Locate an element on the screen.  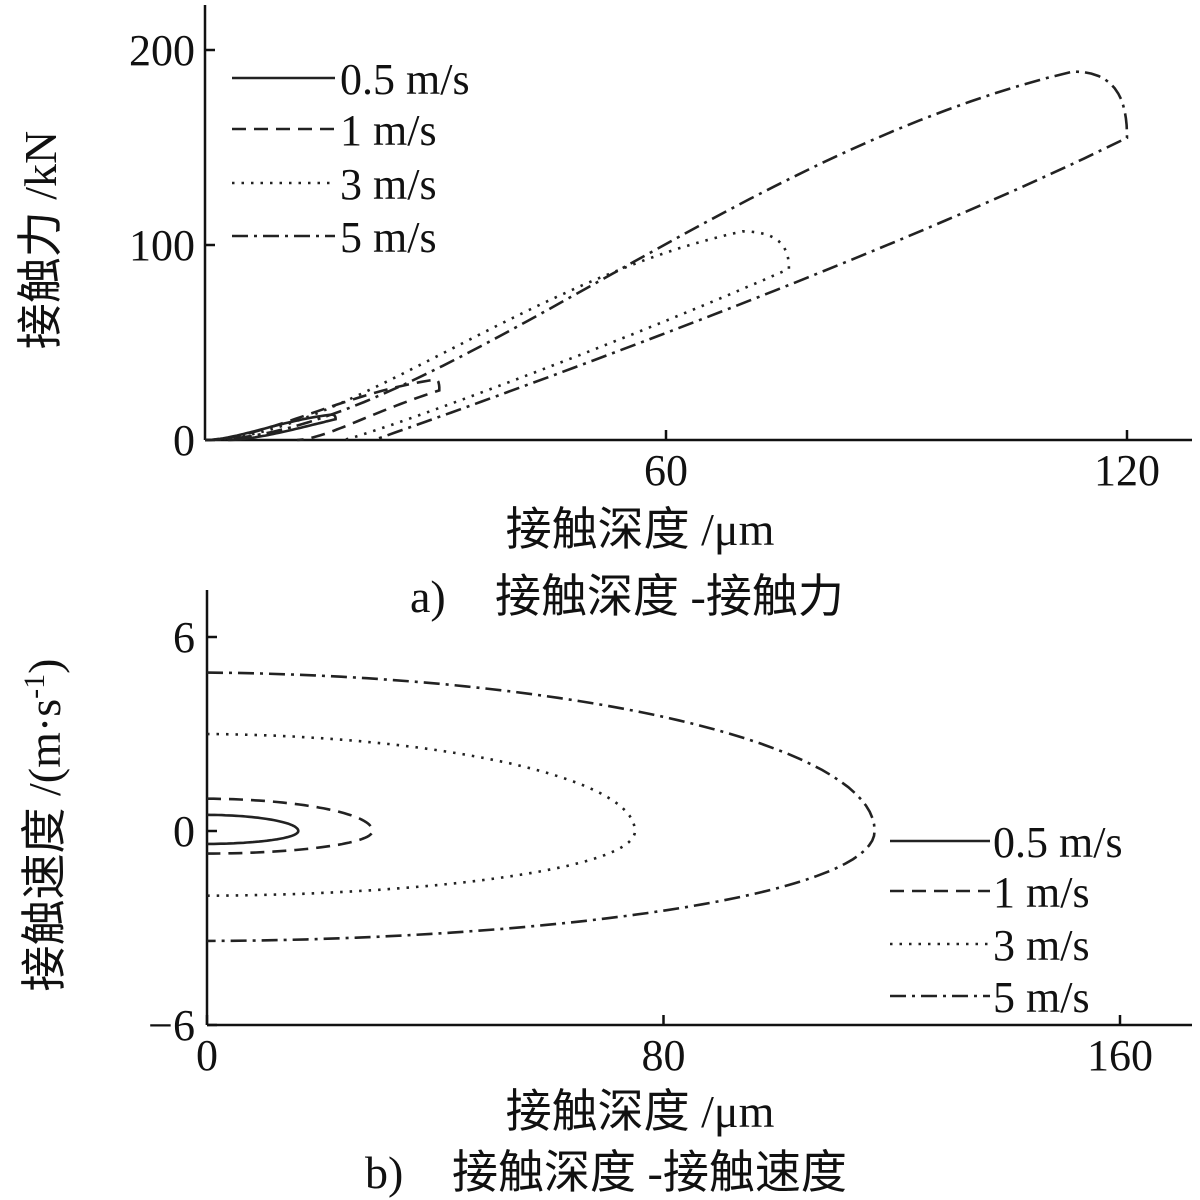
panel-a-y-tick-label: 0 is located at coordinates (184, 440).